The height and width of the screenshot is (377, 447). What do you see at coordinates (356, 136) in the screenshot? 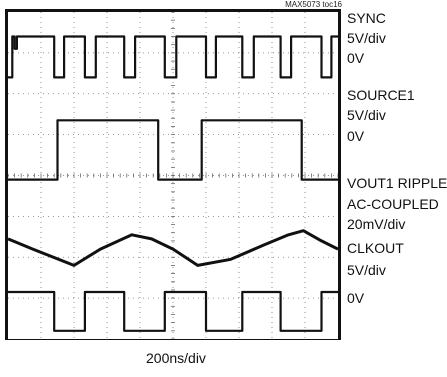
I see `source-ground-label: 0V` at bounding box center [356, 136].